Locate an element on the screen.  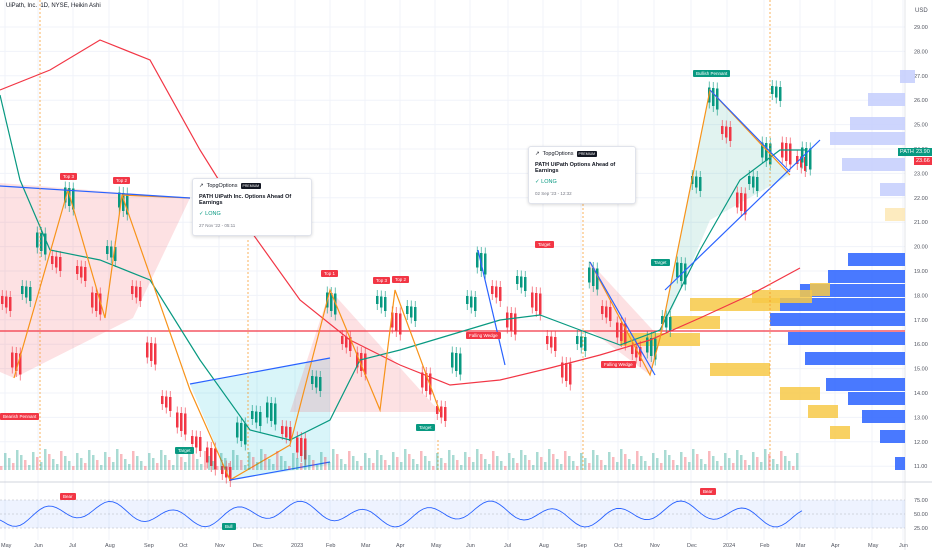
y-tick-label: 14.00 is located at coordinates (921, 394).